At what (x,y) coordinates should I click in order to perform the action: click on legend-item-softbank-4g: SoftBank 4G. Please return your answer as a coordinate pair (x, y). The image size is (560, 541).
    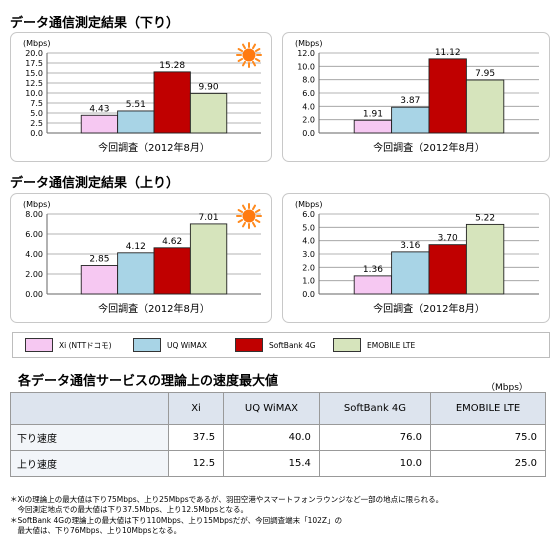
    Looking at the image, I should click on (275, 345).